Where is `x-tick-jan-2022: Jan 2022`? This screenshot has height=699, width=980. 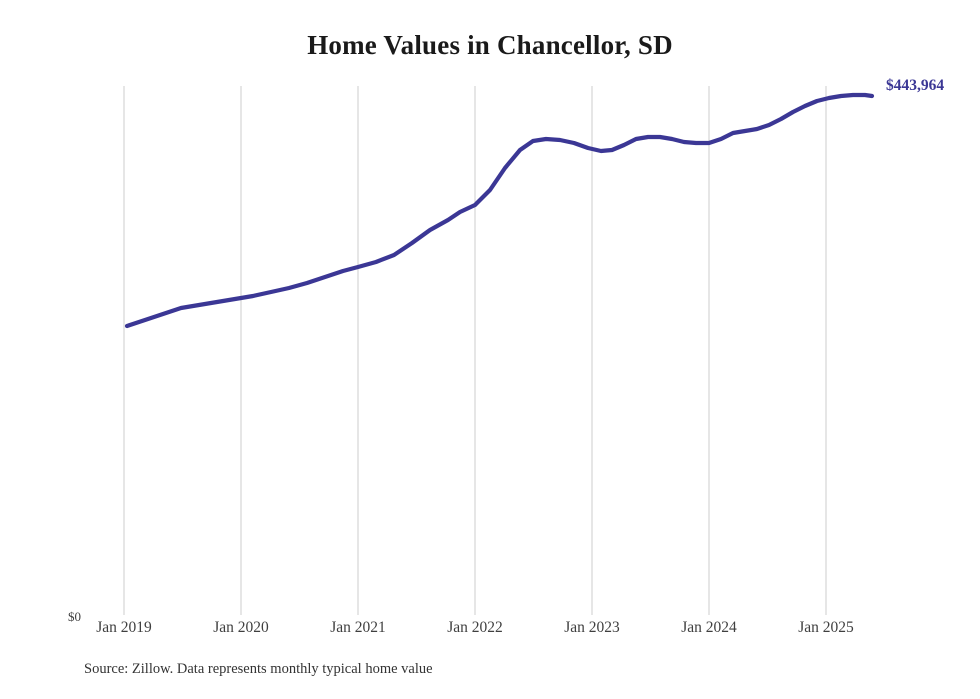
x-tick-jan-2022: Jan 2022 is located at coordinates (475, 627).